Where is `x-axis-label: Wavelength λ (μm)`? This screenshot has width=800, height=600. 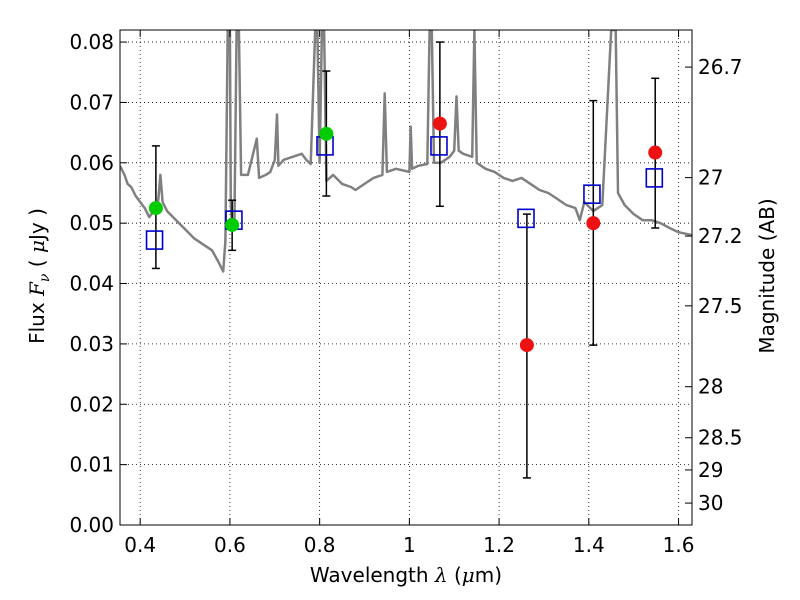
x-axis-label: Wavelength λ (μm) is located at coordinates (406, 575).